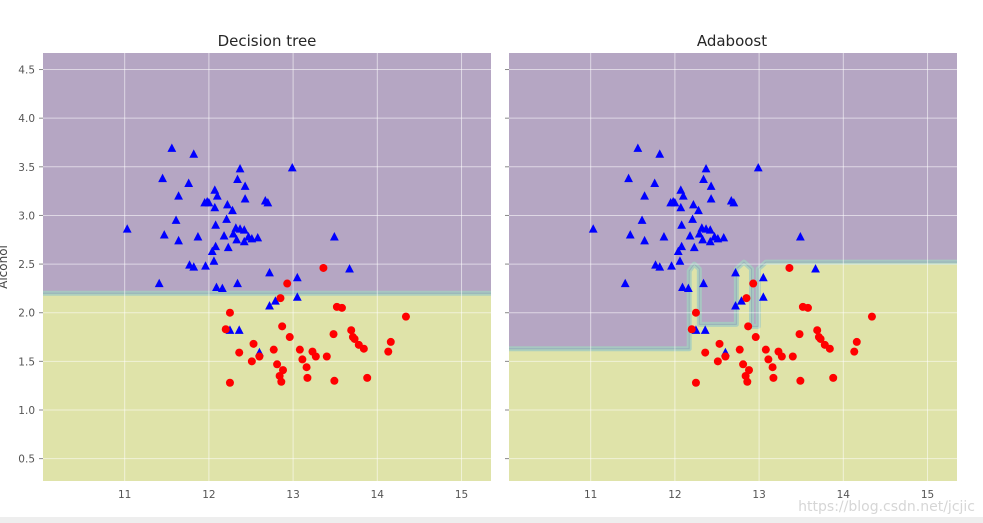  Describe the element at coordinates (26, 265) in the screenshot. I see `y-tick-label: 2.5` at that location.